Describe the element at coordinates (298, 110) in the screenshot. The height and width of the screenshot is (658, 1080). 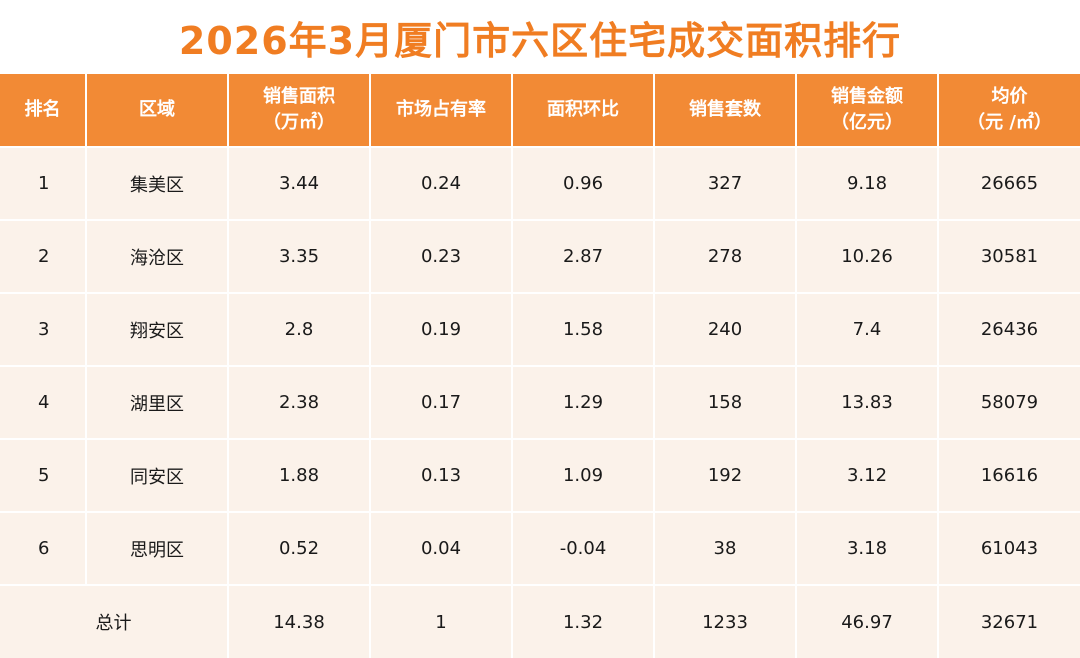
I see `header-sales-area: 销售面积 （万㎡）` at that location.